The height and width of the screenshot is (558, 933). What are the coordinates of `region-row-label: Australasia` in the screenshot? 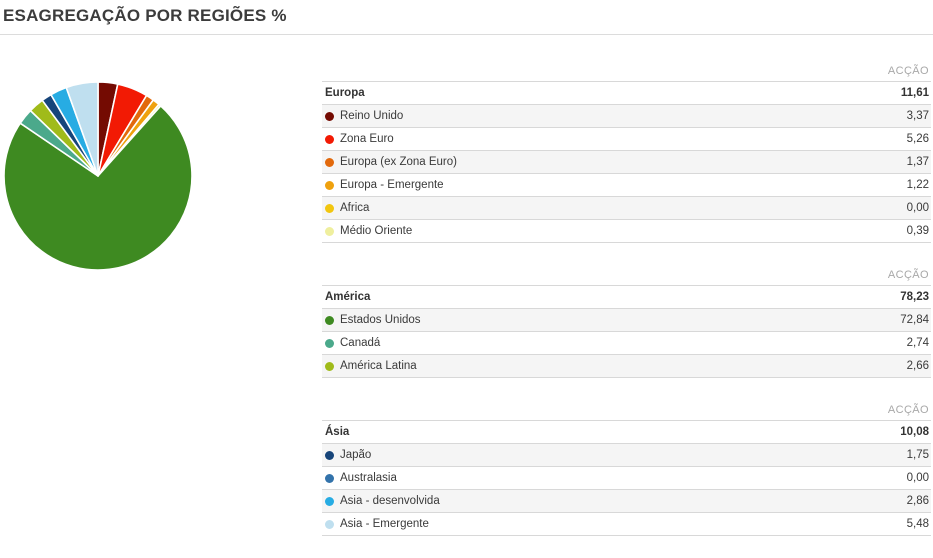 It's located at (368, 478).